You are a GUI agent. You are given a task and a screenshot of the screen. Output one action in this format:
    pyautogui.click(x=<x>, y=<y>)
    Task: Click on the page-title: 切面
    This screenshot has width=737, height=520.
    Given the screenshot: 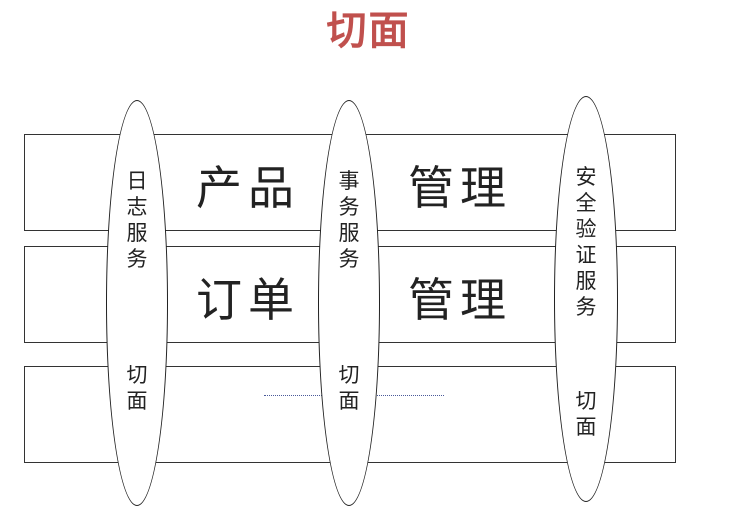 What is the action you would take?
    pyautogui.click(x=368, y=31)
    